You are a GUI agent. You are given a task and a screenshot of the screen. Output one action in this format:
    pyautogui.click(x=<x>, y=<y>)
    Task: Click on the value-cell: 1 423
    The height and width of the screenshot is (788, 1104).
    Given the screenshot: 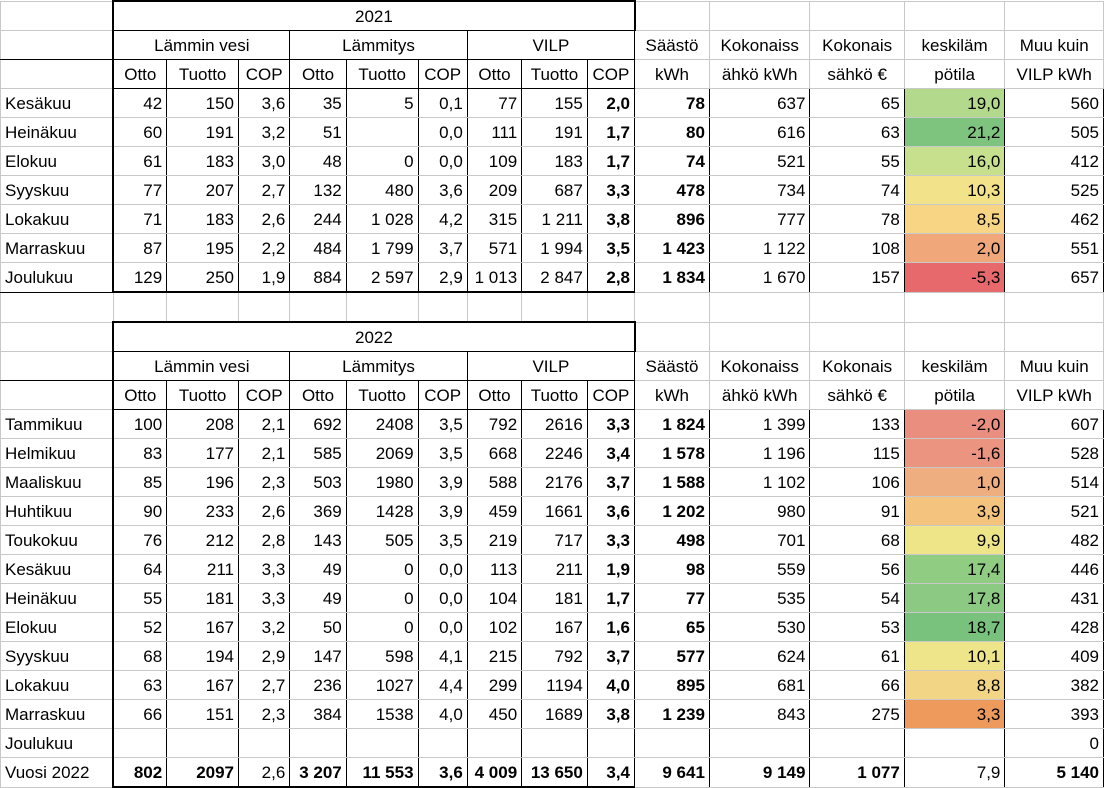 What is the action you would take?
    pyautogui.click(x=672, y=248)
    